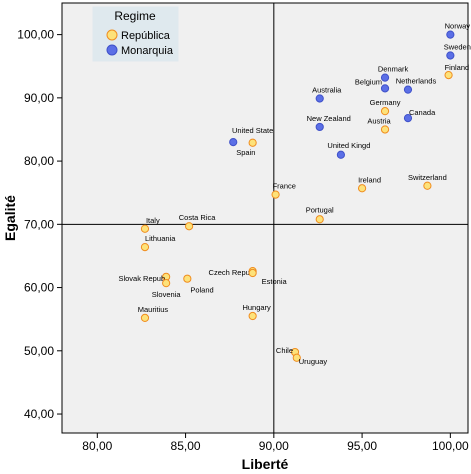  What do you see at coordinates (252, 130) in the screenshot?
I see `point-label: United State` at bounding box center [252, 130].